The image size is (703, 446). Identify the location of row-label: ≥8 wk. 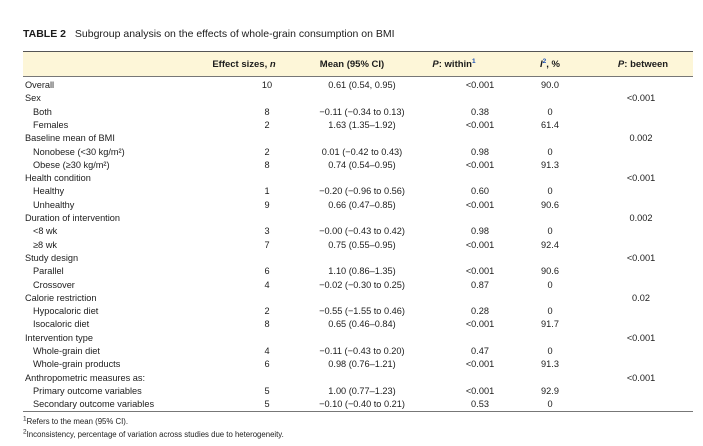
(45, 244).